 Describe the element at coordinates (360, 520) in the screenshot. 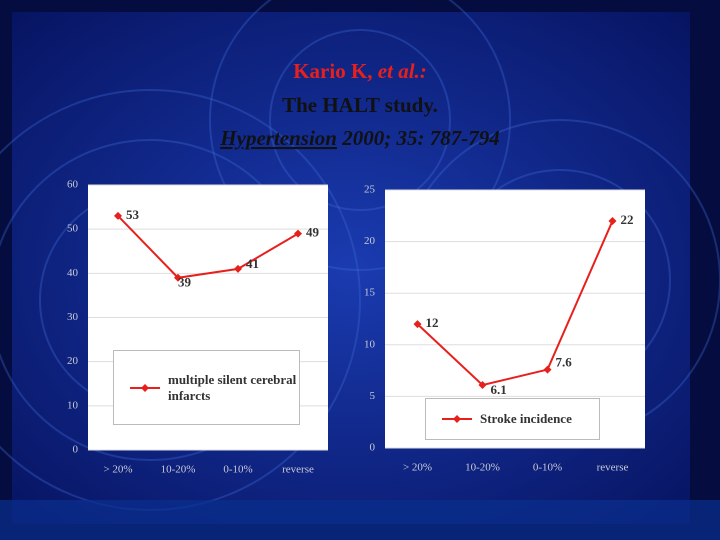

I see `bottom-band` at that location.